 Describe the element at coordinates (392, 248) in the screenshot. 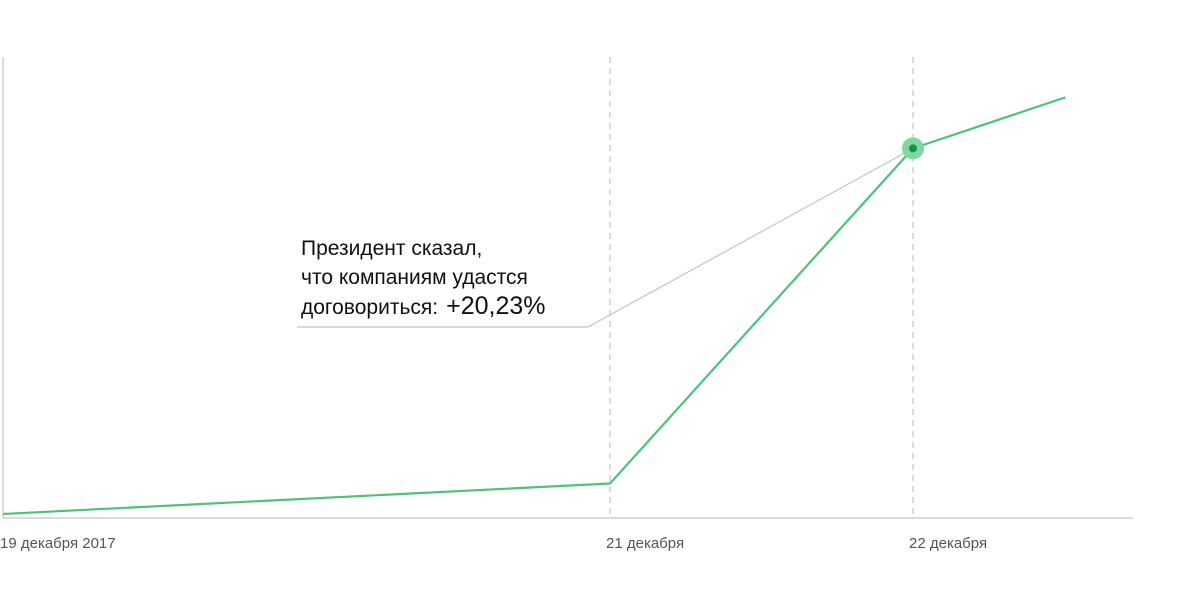

I see `annotation-line-1: Президент сказал,` at that location.